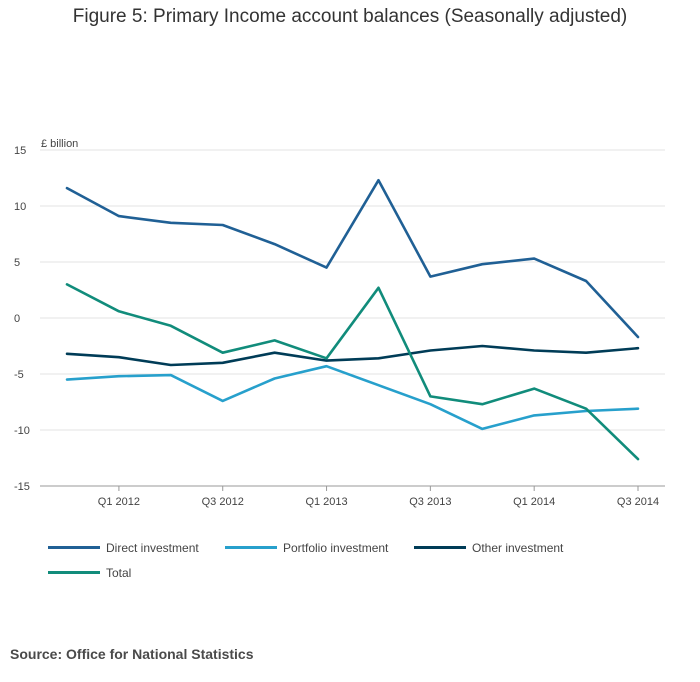 The height and width of the screenshot is (682, 700). I want to click on legend-label-portfolio-investment: Portfolio investment, so click(336, 548).